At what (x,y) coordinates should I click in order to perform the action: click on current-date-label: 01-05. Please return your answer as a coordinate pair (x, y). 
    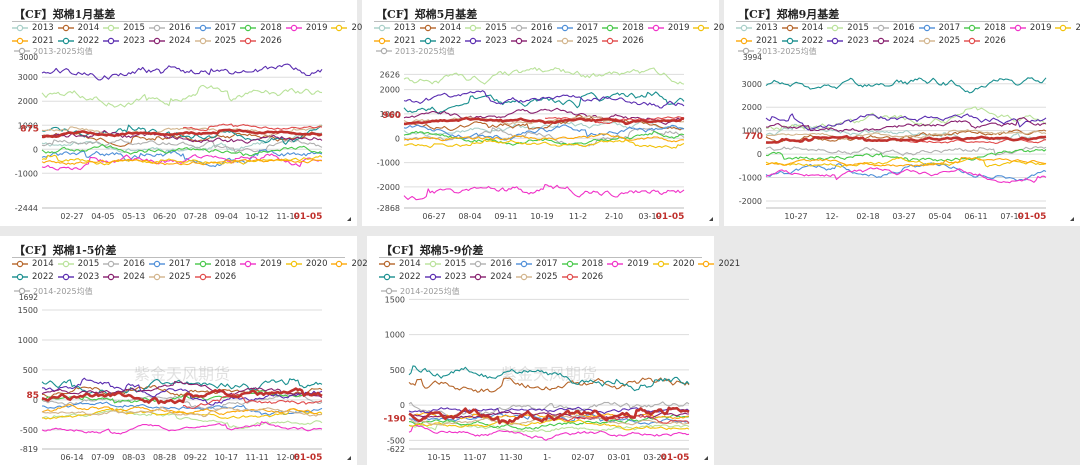
    Looking at the image, I should click on (675, 458).